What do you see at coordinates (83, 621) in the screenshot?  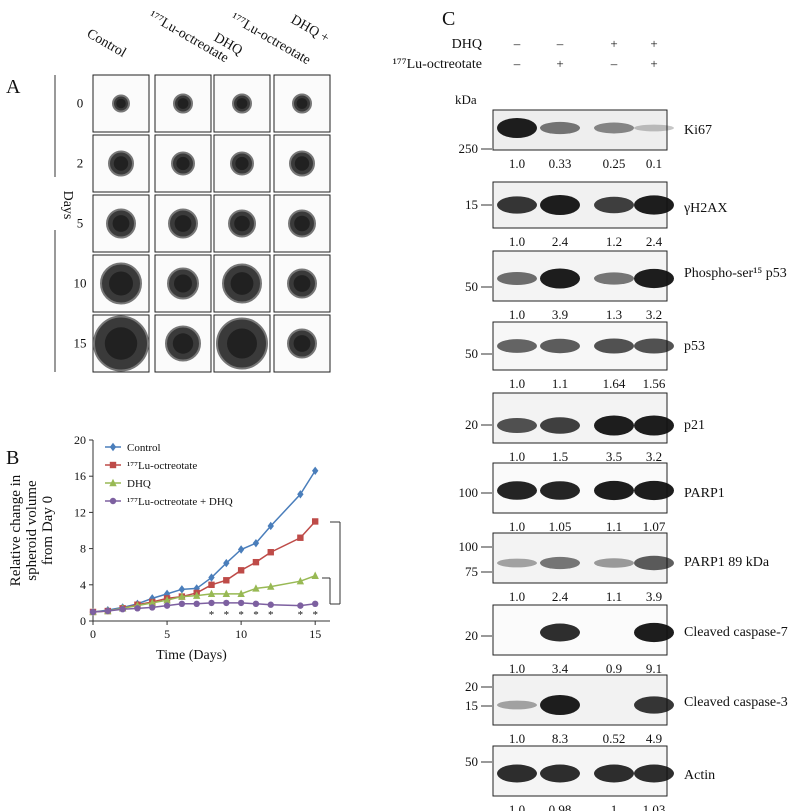 I see `y-tick-label: 0` at bounding box center [83, 621].